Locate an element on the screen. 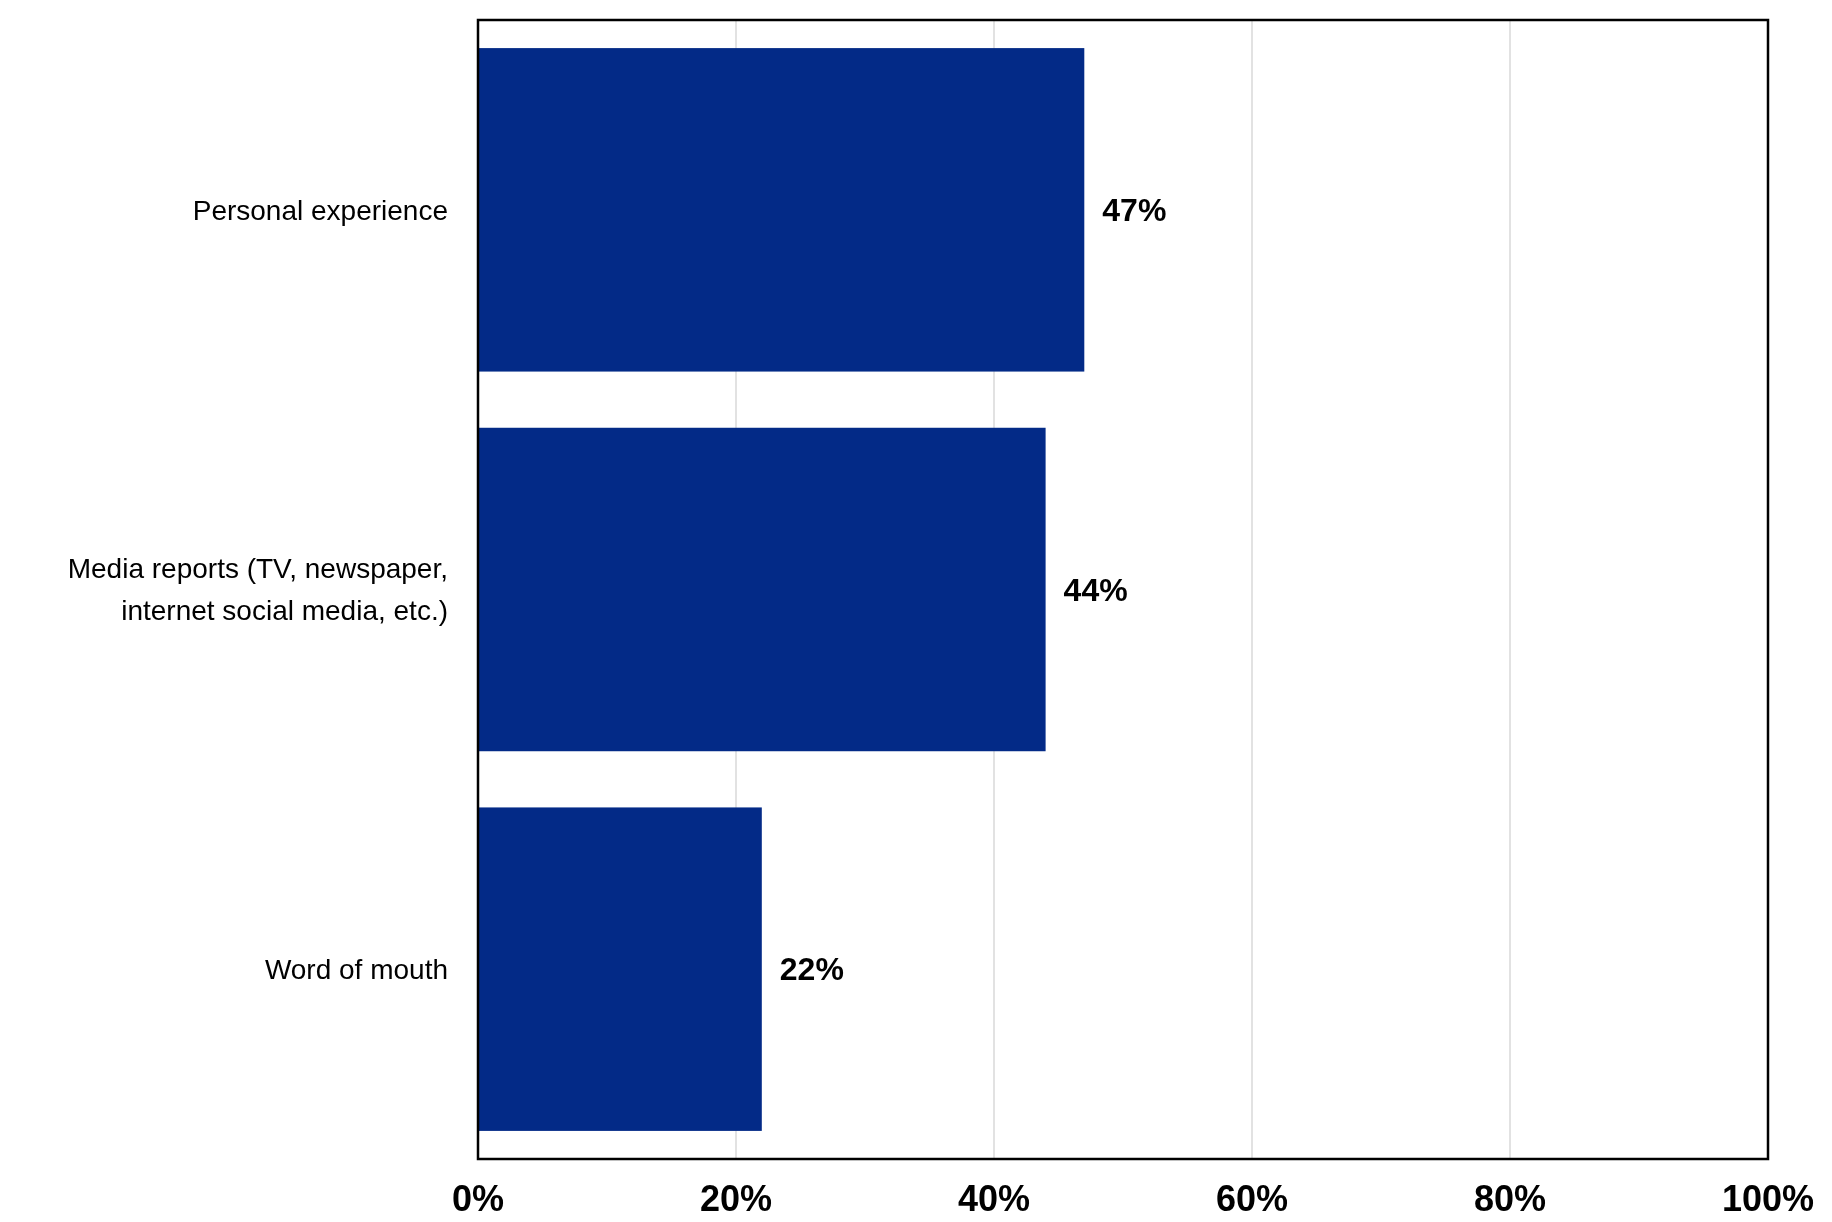  data-label: 22% is located at coordinates (811, 969).